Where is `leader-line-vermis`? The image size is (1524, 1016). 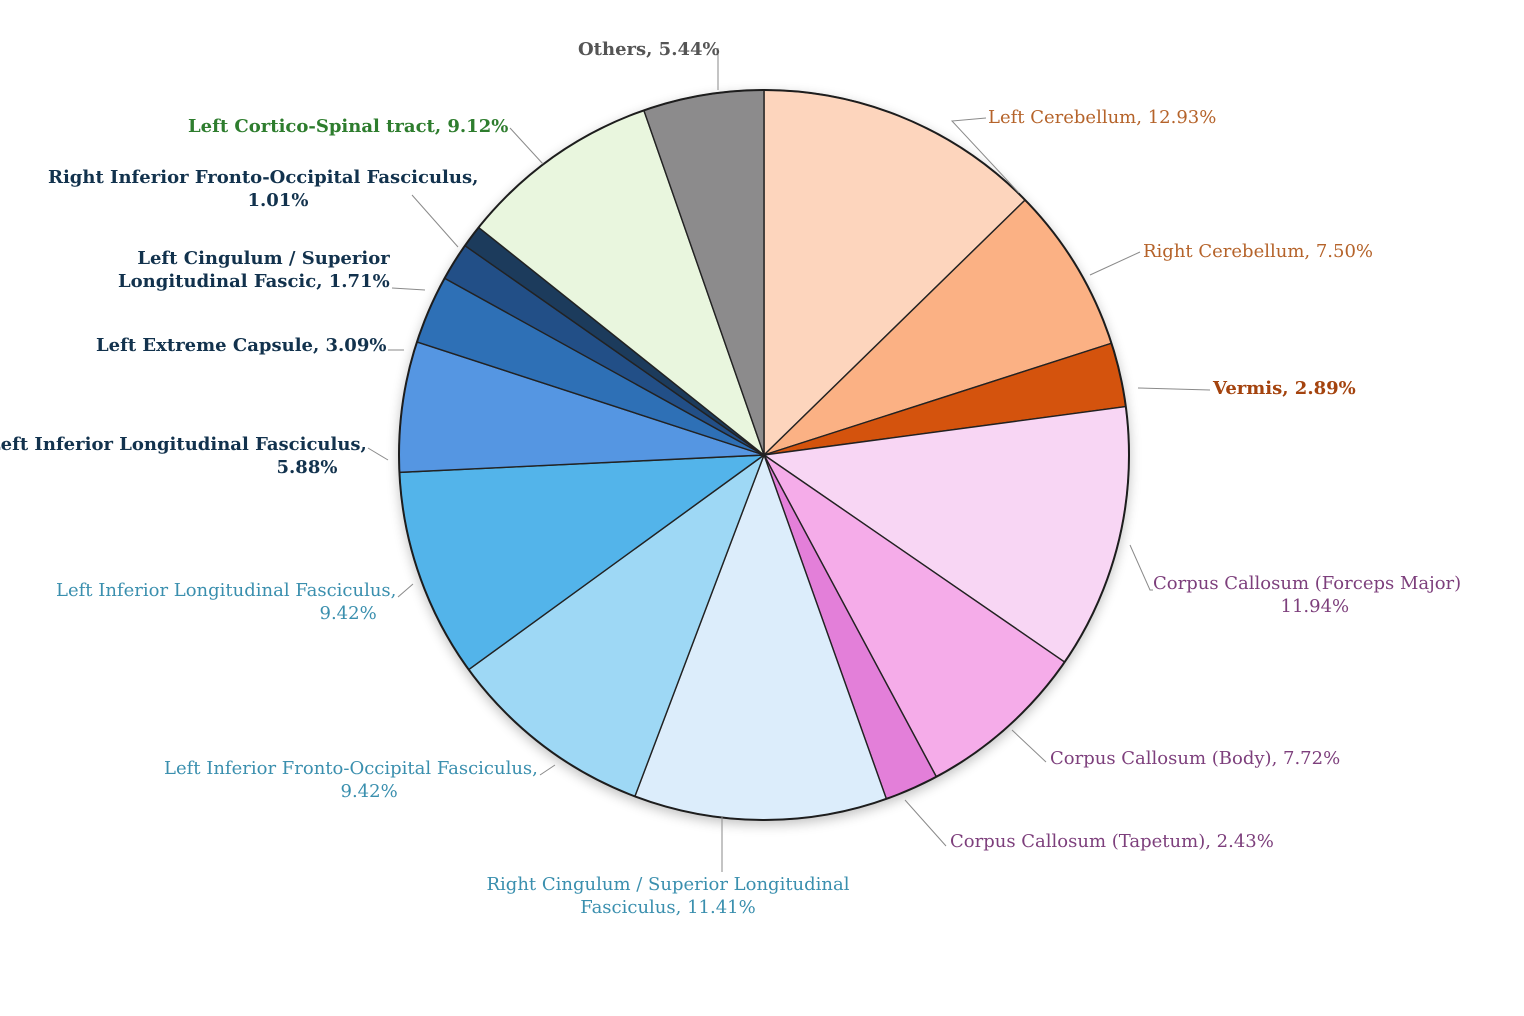 leader-line-vermis is located at coordinates (1174, 389).